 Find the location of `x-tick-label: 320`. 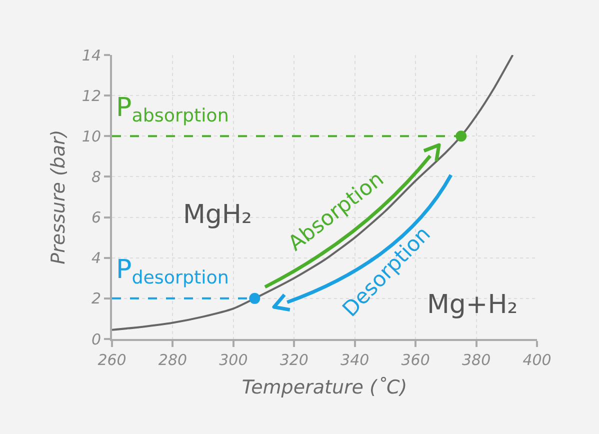

x-tick-label: 320 is located at coordinates (294, 360).